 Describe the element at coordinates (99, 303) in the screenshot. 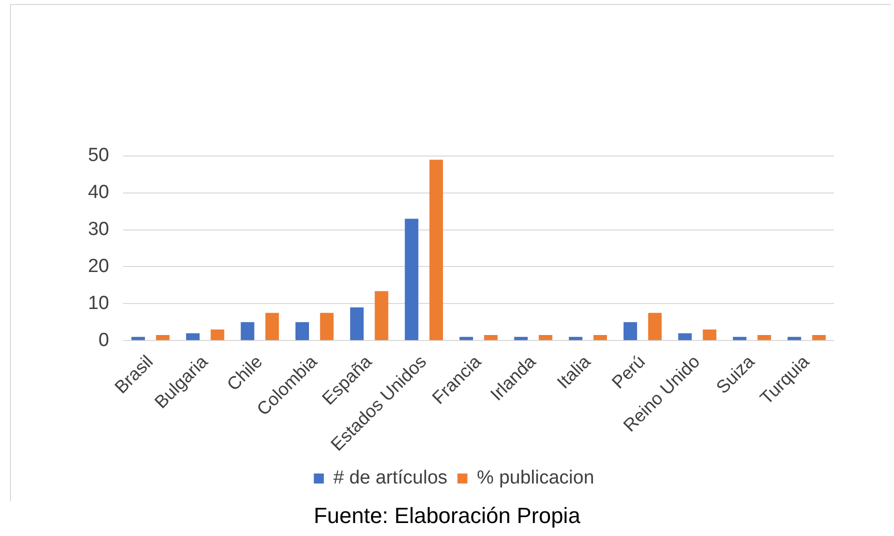

I see `y-tick-label: 10` at that location.